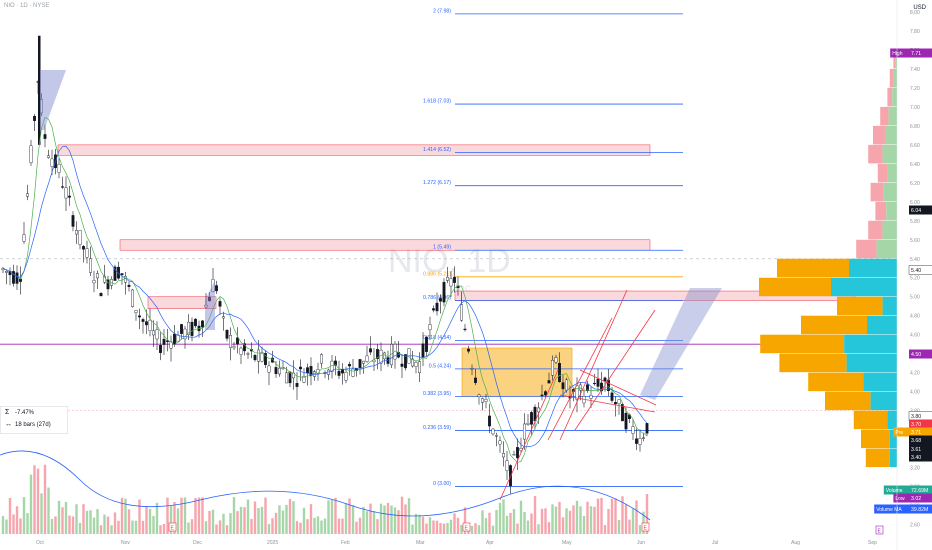 The image size is (932, 550). Describe the element at coordinates (27, 6) in the screenshot. I see `chart-header-title: NIO · 1D · NYSE` at that location.